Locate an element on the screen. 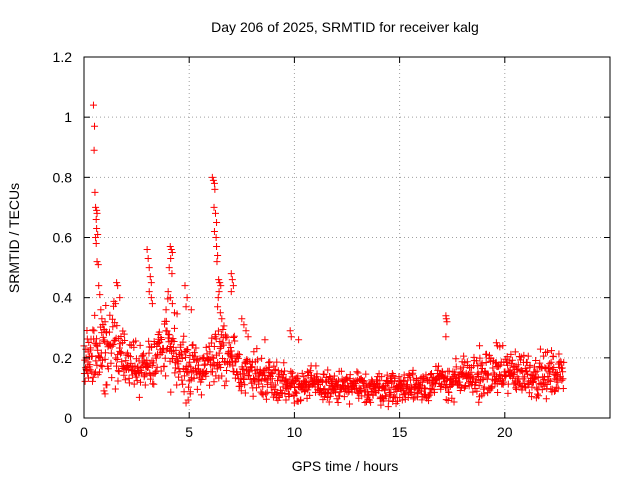 This screenshot has height=480, width=640. x-tick-label: 0 is located at coordinates (84, 432).